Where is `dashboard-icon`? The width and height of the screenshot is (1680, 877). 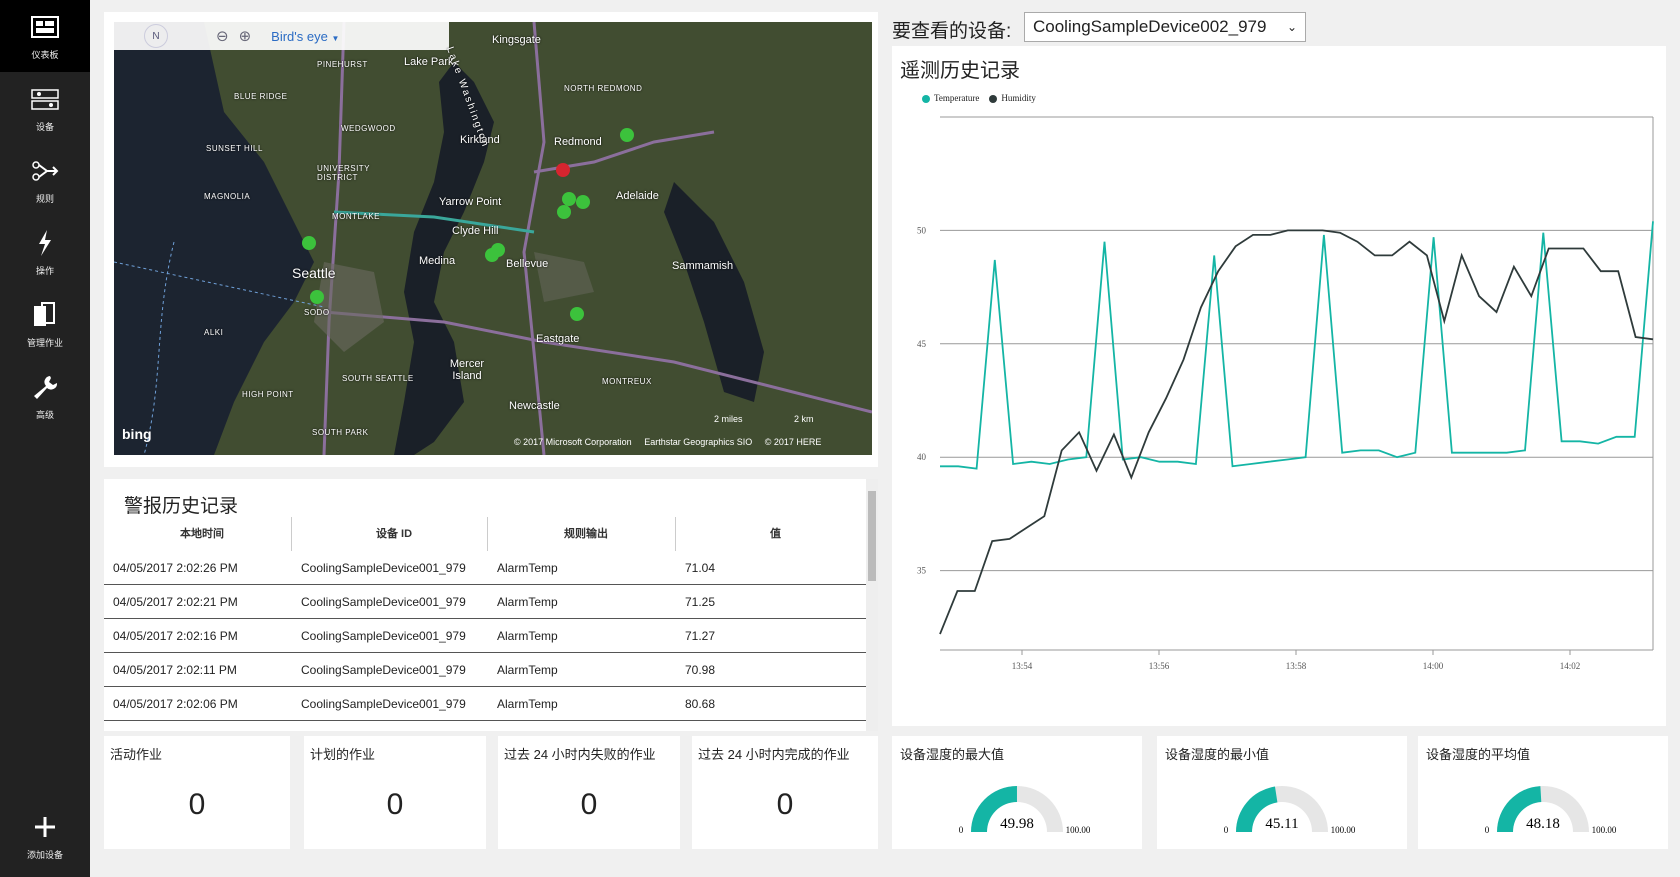 dashboard-icon is located at coordinates (45, 27).